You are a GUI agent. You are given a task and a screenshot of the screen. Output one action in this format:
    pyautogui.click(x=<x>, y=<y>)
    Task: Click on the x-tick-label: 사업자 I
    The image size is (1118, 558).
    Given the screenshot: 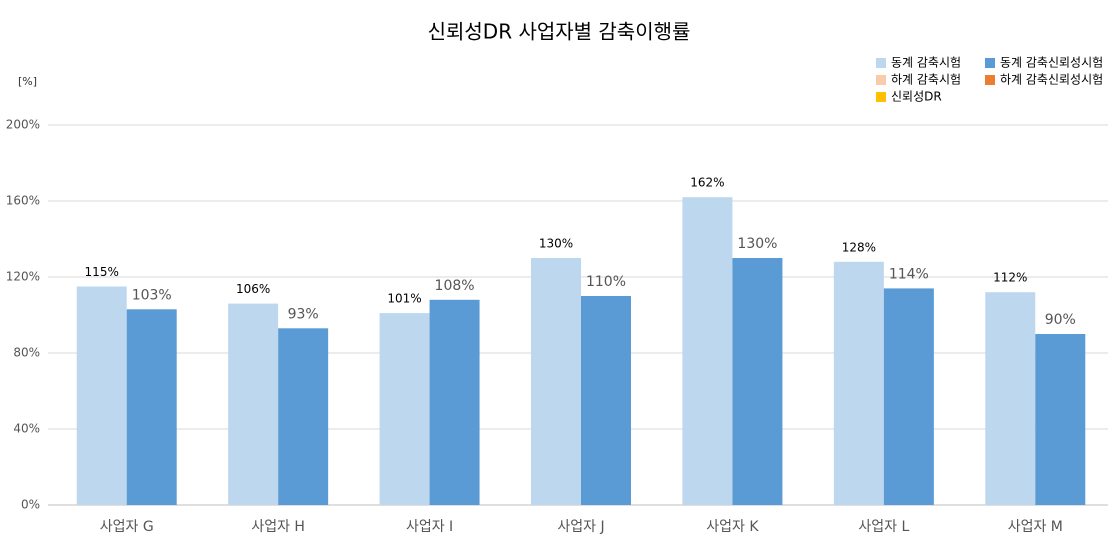 What is the action you would take?
    pyautogui.click(x=429, y=527)
    